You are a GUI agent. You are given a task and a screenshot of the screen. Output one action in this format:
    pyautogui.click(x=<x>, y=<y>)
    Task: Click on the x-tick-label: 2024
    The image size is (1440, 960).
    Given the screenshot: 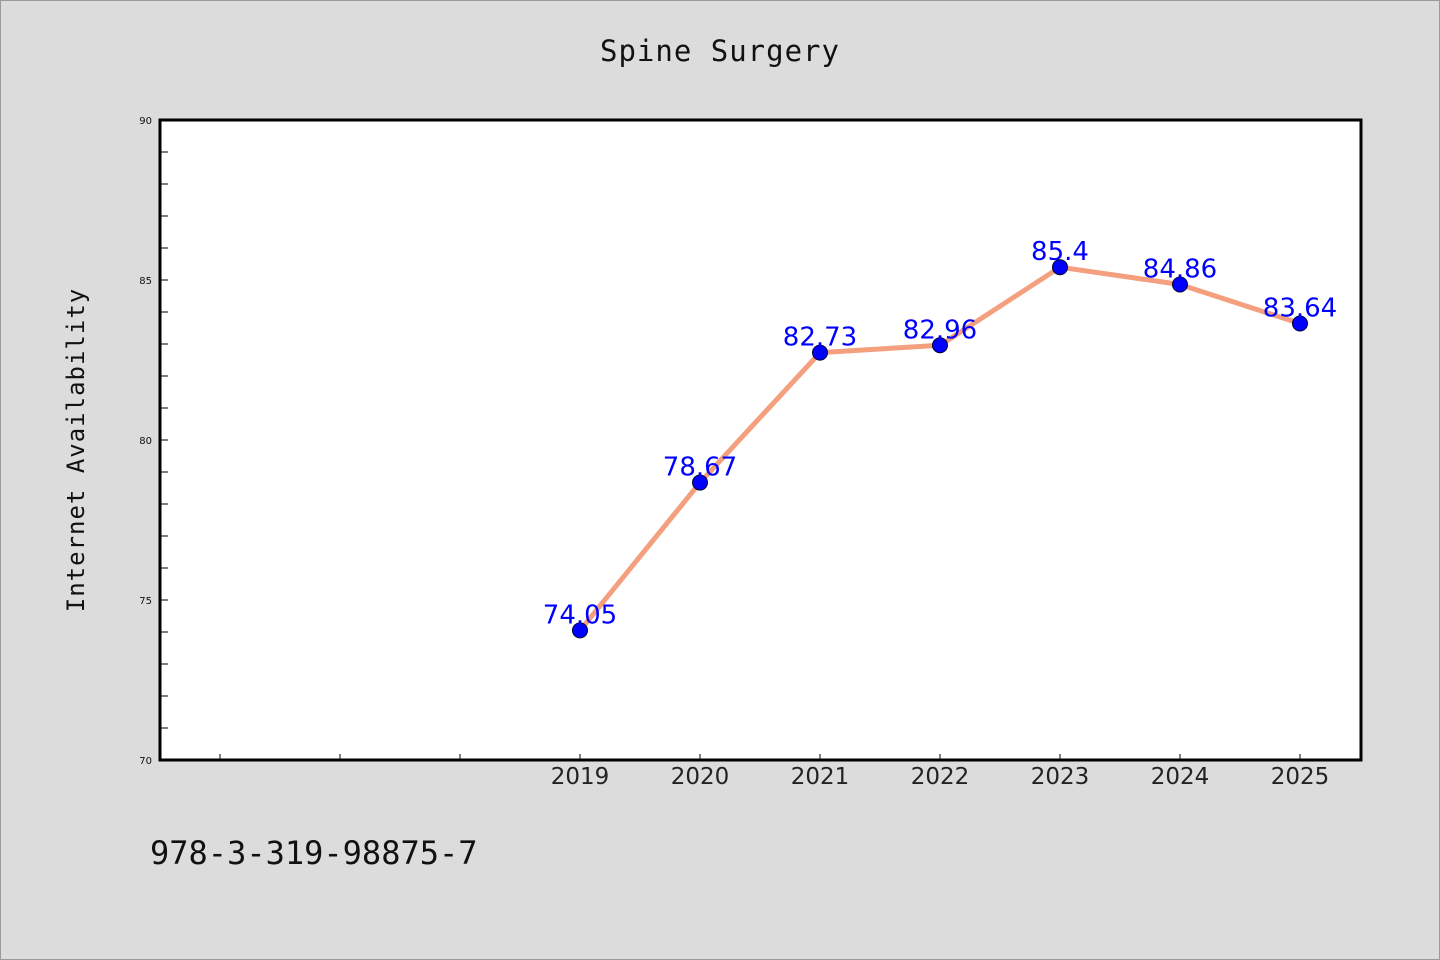 What is the action you would take?
    pyautogui.click(x=1180, y=777)
    